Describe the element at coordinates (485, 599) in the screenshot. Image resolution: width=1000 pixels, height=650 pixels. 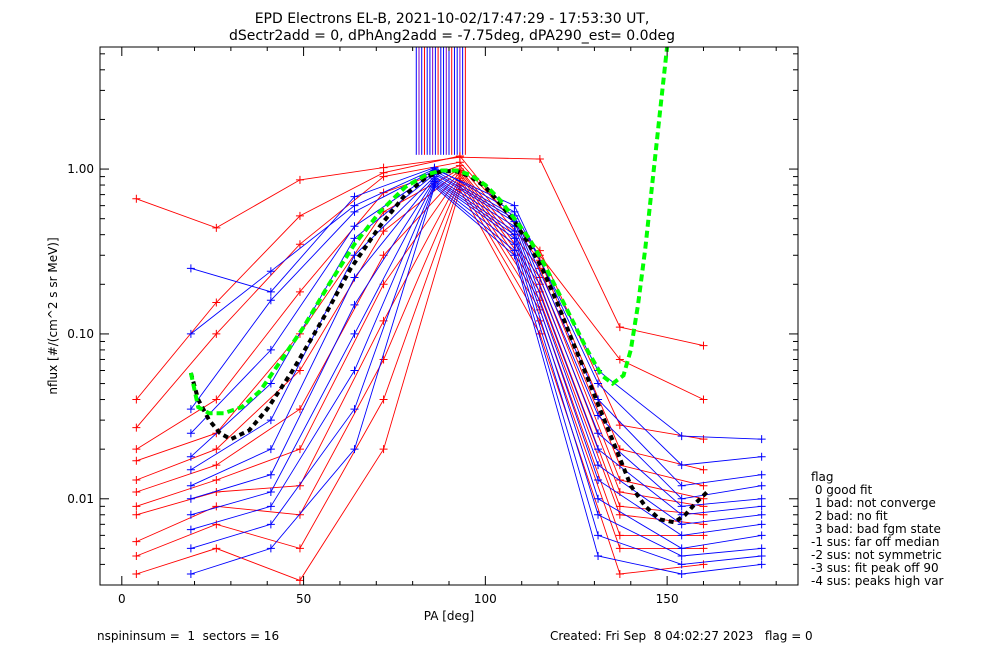
I see `x-tick-label: 100` at that location.